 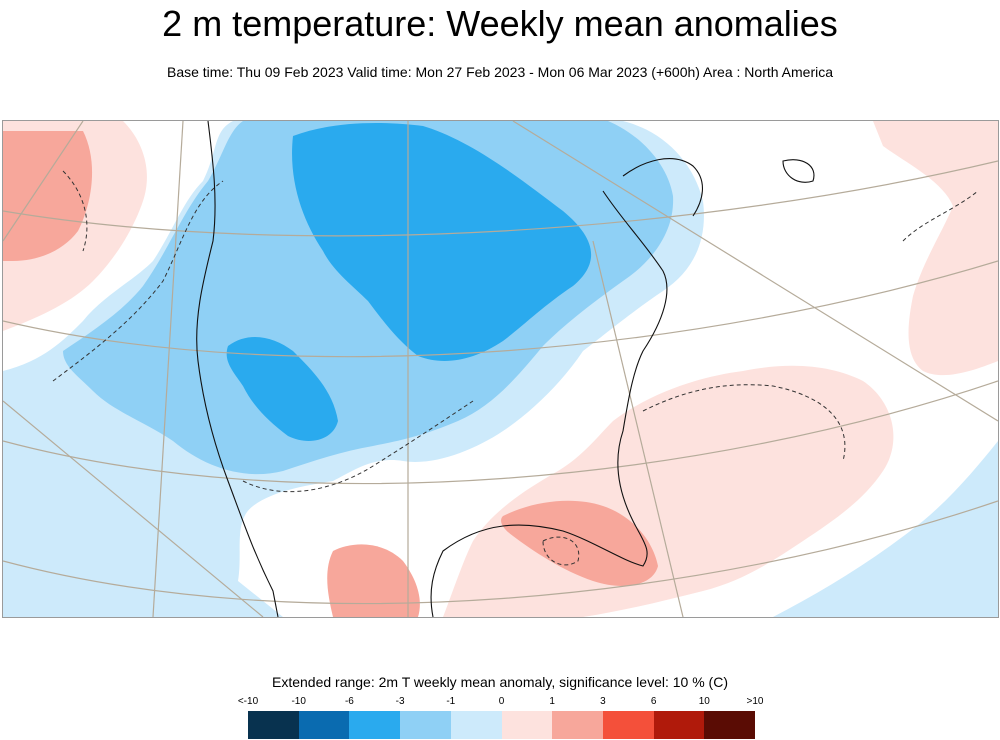 What do you see at coordinates (349, 701) in the screenshot?
I see `legend-tick-label: -6` at bounding box center [349, 701].